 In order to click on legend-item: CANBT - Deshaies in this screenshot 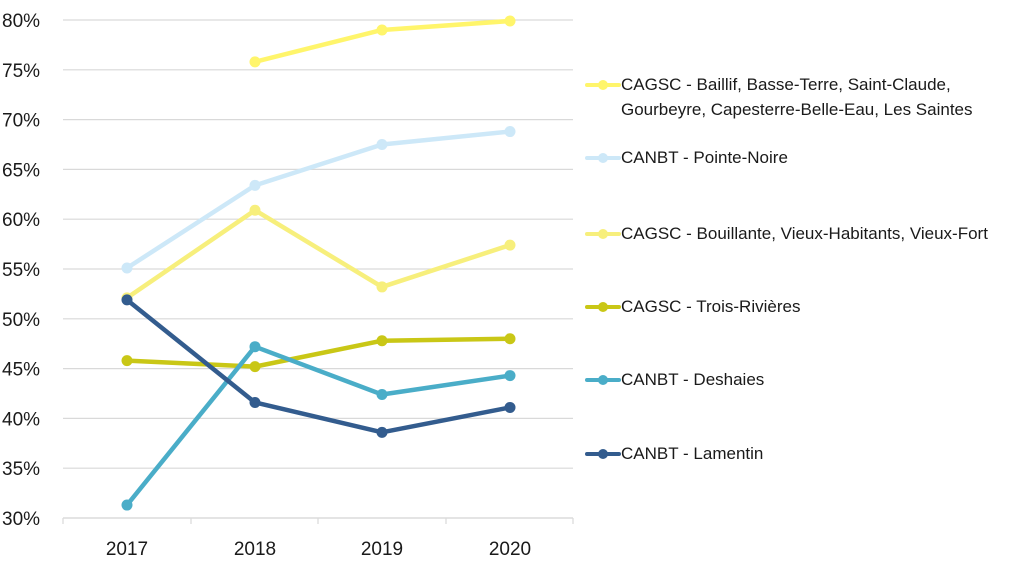, I will do `click(803, 381)`.